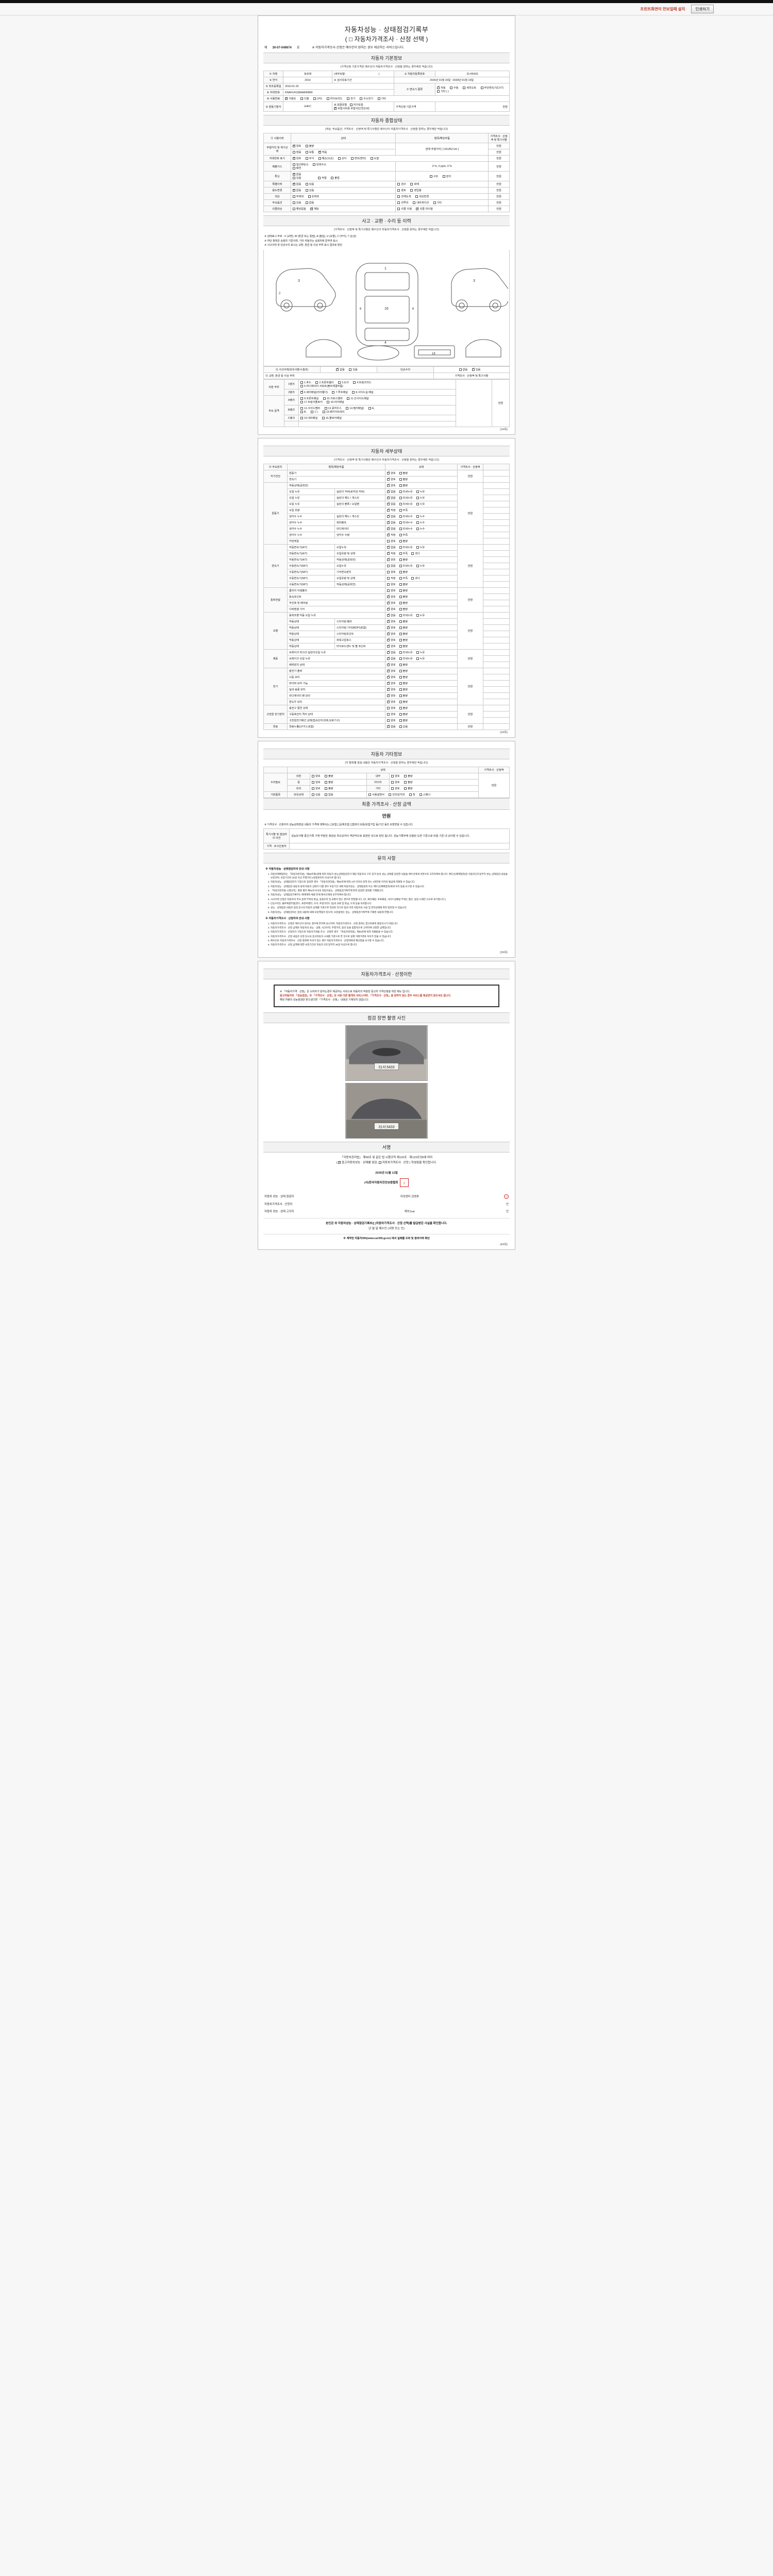  I want to click on state-opt: 구조, so click(433, 176).